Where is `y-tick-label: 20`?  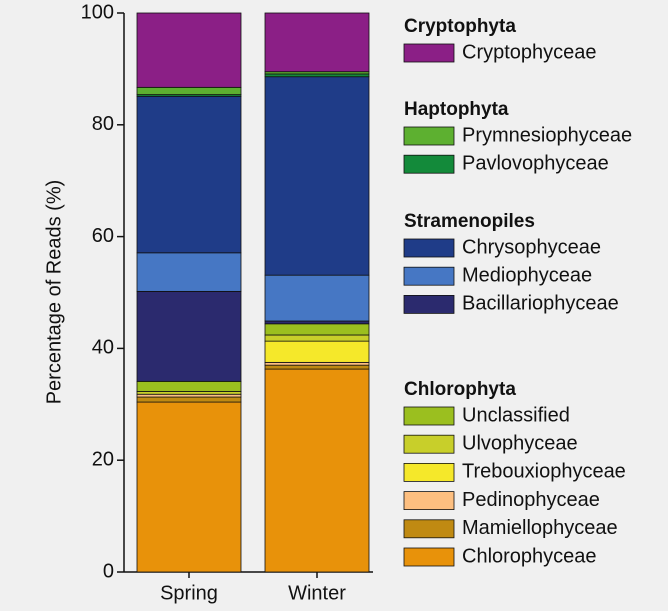 y-tick-label: 20 is located at coordinates (103, 459).